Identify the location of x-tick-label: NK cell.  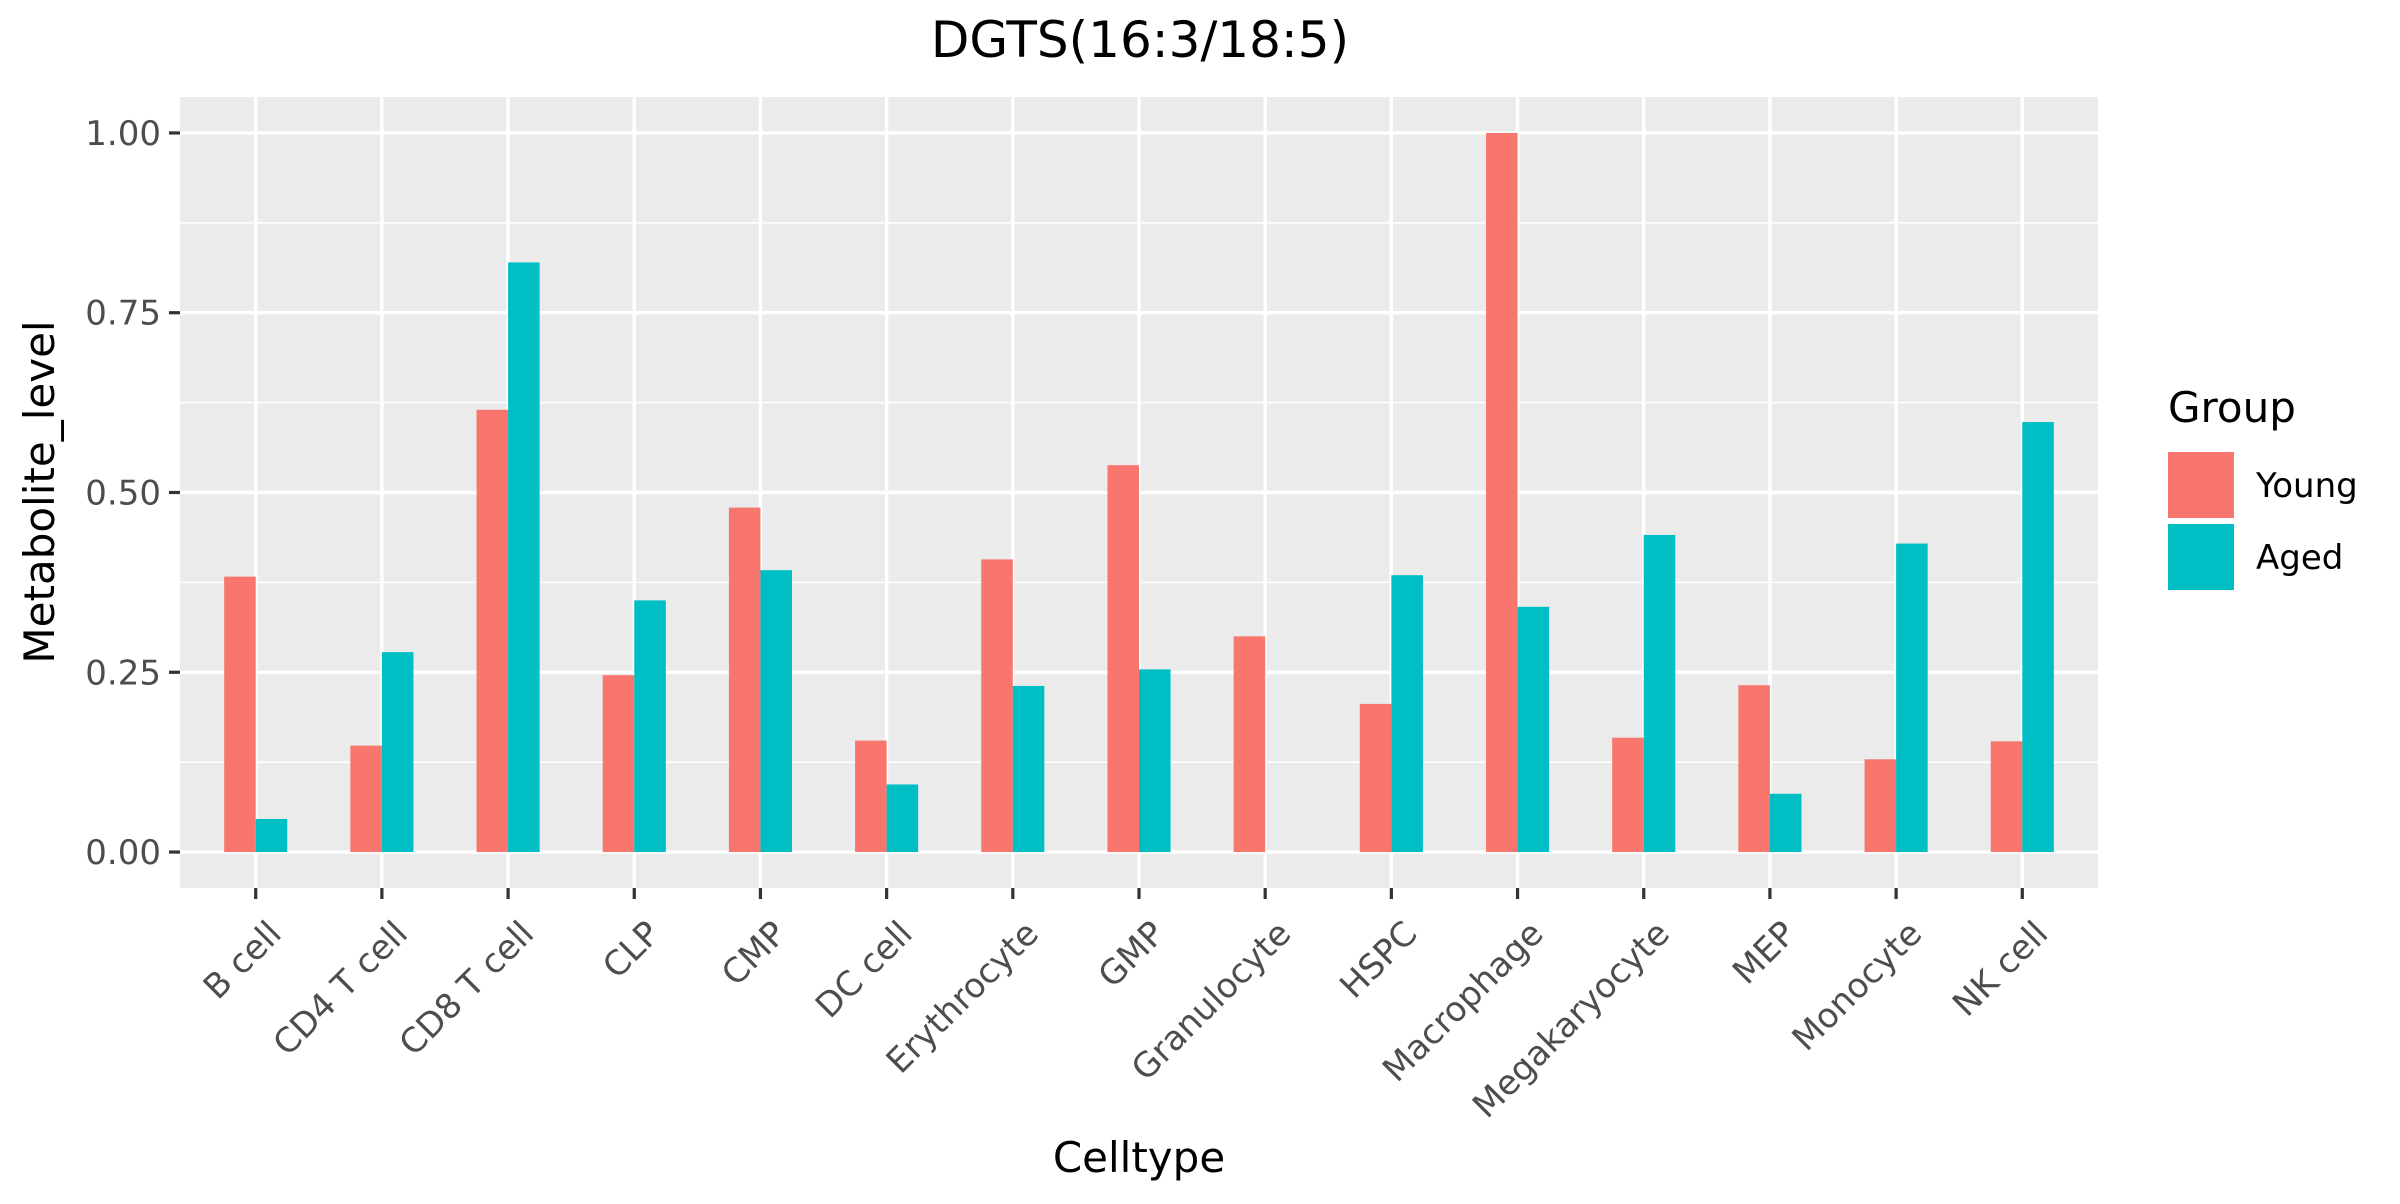
(2000, 969).